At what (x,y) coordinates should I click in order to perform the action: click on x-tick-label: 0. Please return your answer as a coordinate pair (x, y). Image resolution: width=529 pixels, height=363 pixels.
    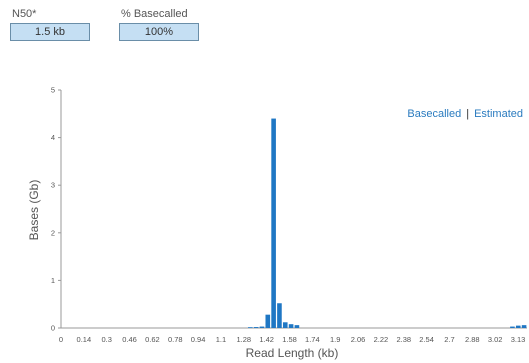
    Looking at the image, I should click on (61, 339).